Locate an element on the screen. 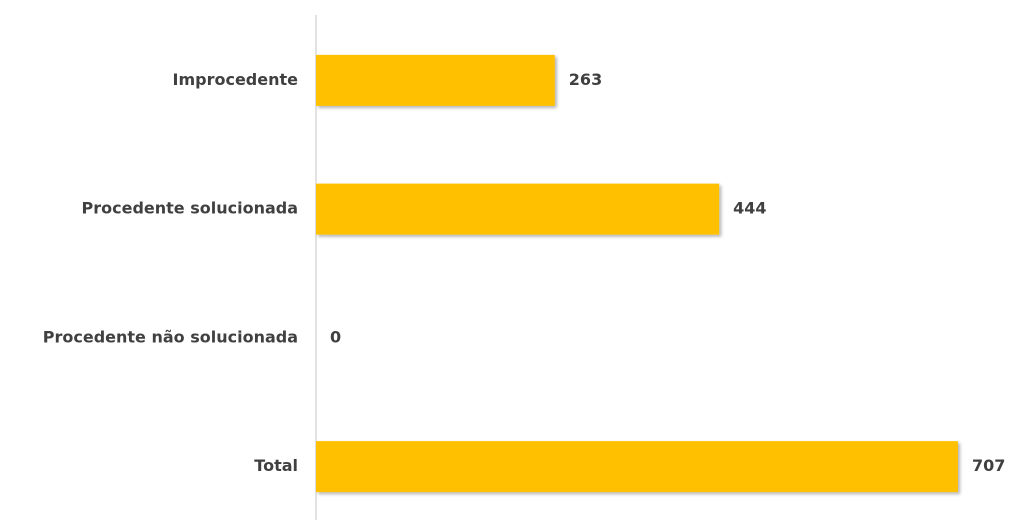 The width and height of the screenshot is (1013, 520). value-label: 263 is located at coordinates (585, 79).